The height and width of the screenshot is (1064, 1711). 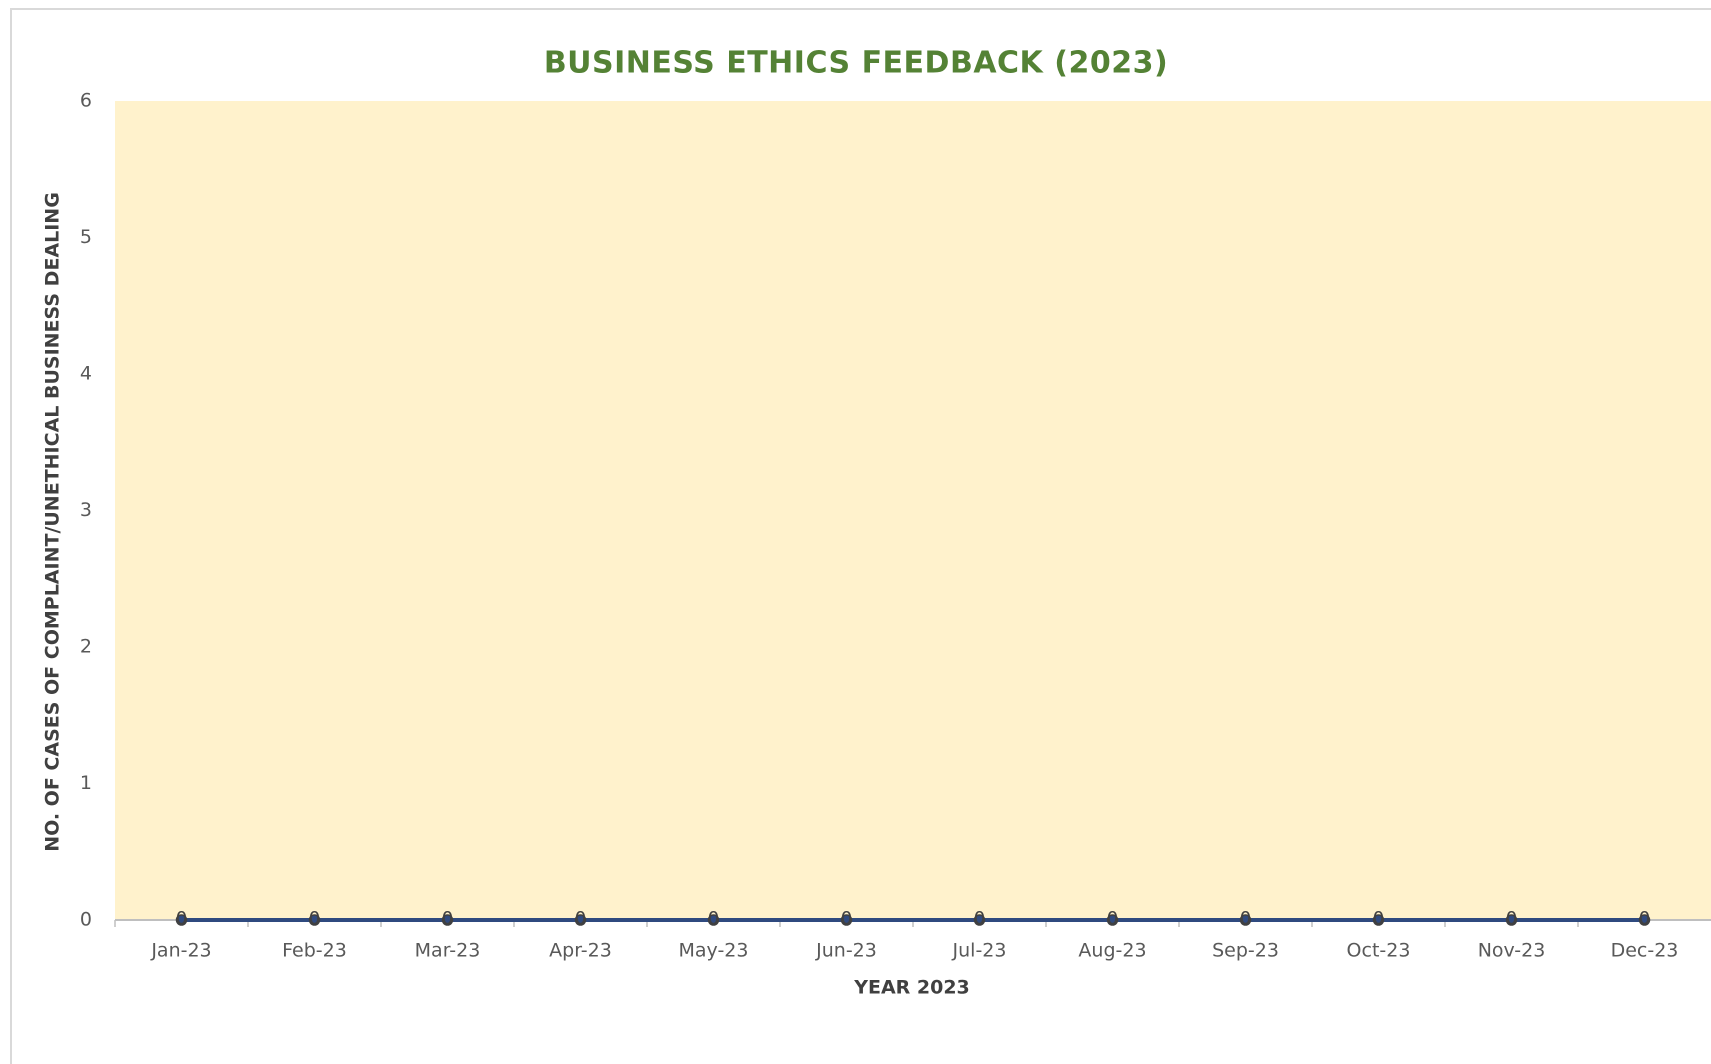 I want to click on x-tick-label: Oct-23, so click(x=1379, y=951).